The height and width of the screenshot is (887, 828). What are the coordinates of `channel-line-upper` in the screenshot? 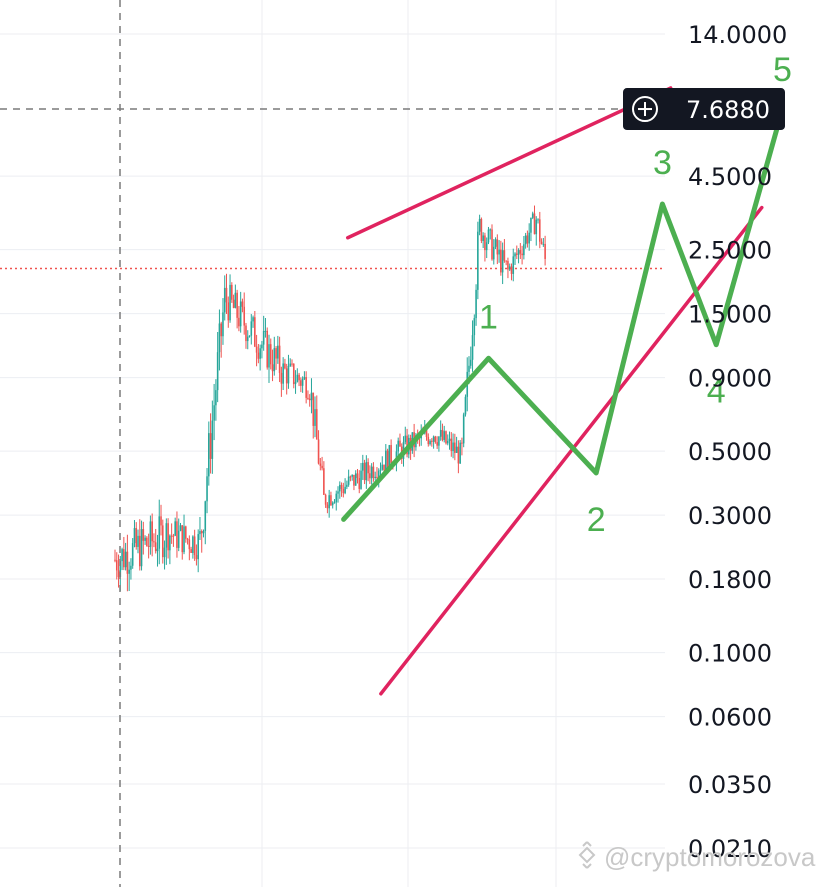 It's located at (509, 163).